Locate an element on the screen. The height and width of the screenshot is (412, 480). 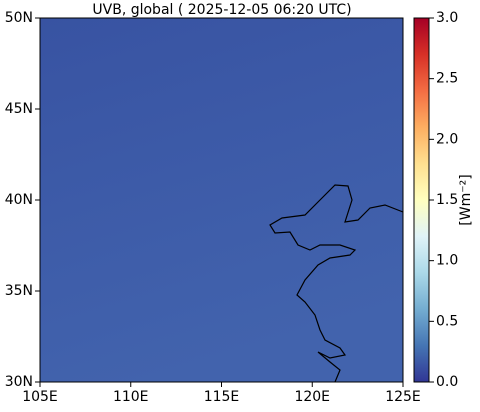
colorbar-label: [Wm⁻²] is located at coordinates (466, 199).